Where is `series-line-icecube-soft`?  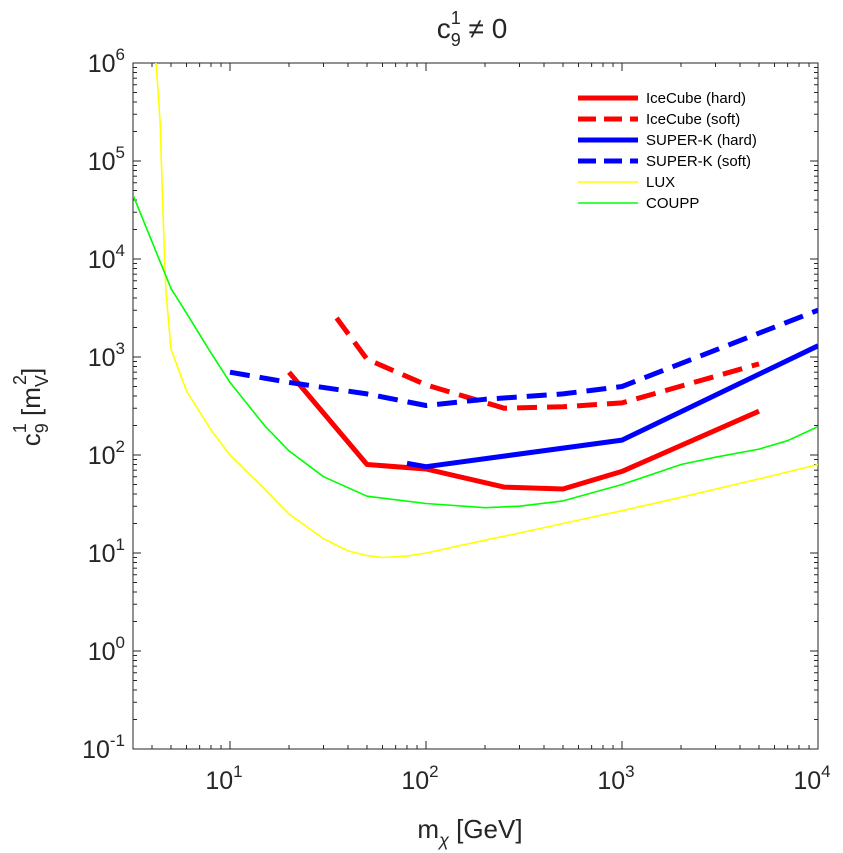 series-line-icecube-soft is located at coordinates (547, 363).